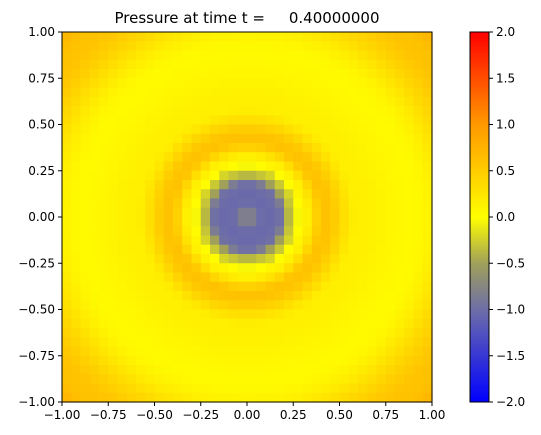 Image resolution: width=541 pixels, height=435 pixels. I want to click on y-tick-label: −0.25, so click(36, 263).